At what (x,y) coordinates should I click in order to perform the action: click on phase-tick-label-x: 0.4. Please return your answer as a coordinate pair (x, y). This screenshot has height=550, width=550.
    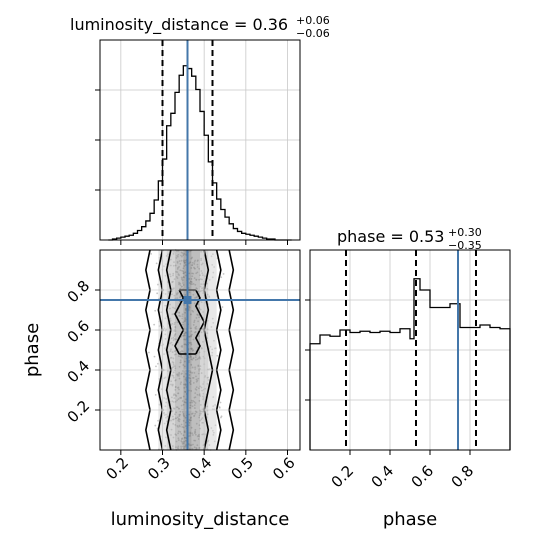
    Looking at the image, I should click on (383, 477).